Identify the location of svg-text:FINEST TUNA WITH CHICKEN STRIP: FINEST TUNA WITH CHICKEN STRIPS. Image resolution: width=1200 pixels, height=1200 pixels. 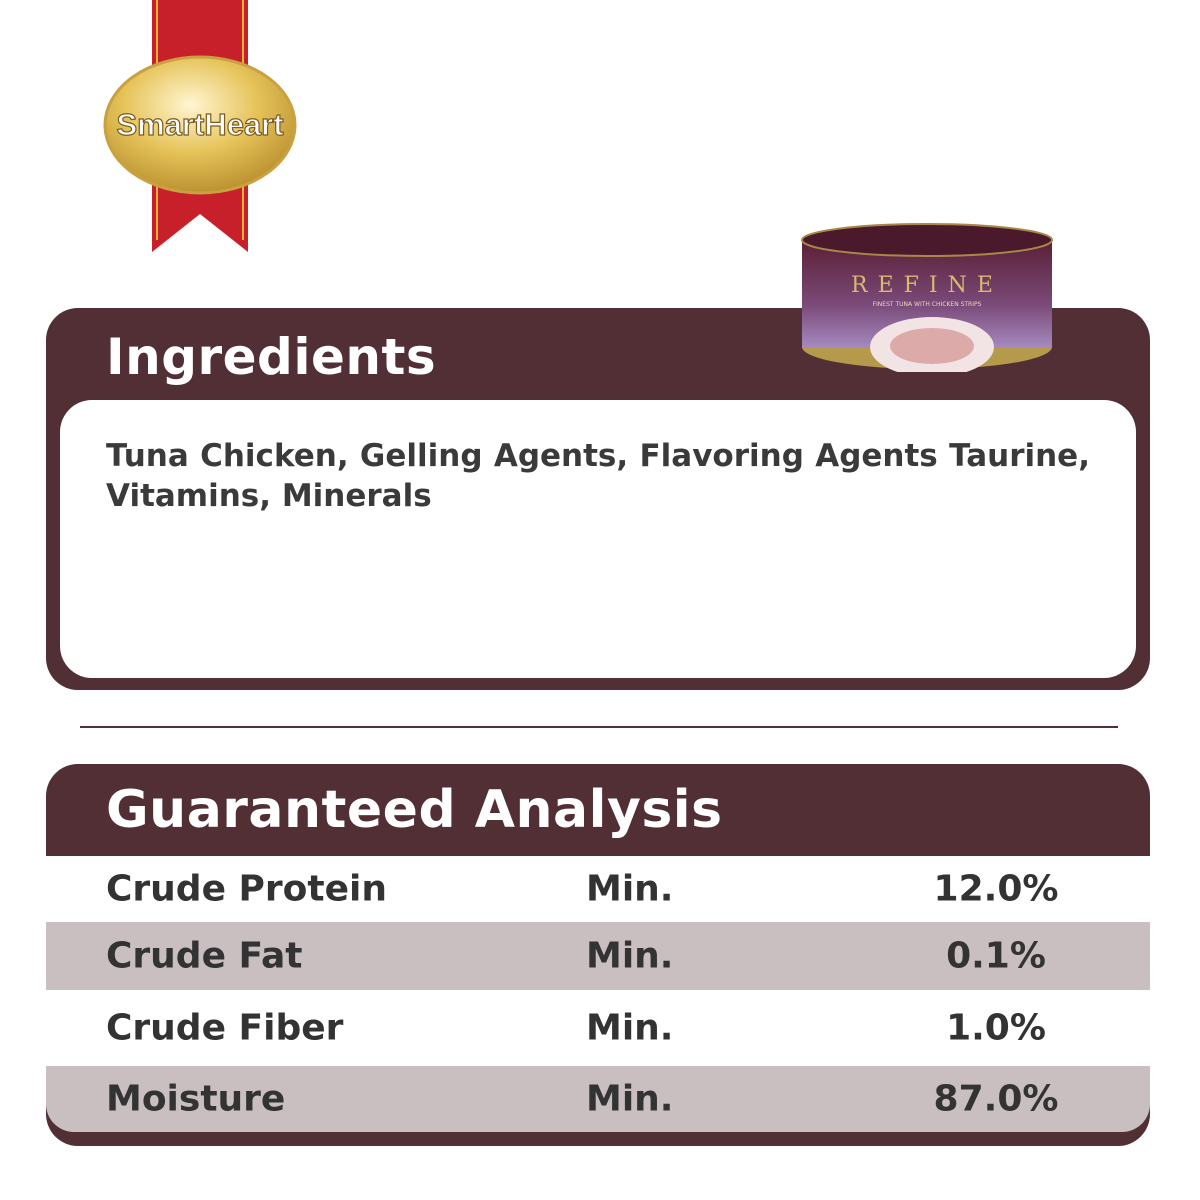
(927, 304).